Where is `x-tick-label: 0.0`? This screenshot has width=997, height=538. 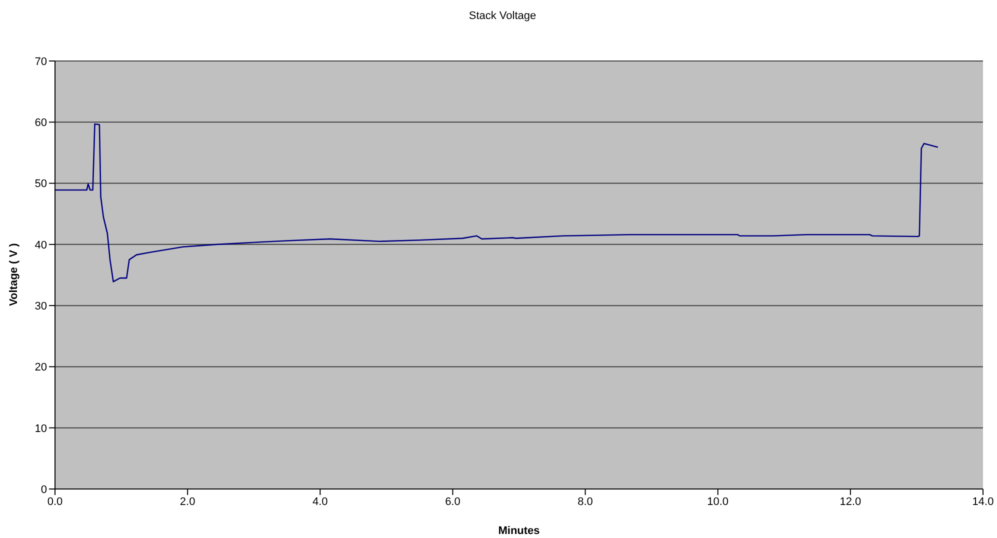 x-tick-label: 0.0 is located at coordinates (55, 502).